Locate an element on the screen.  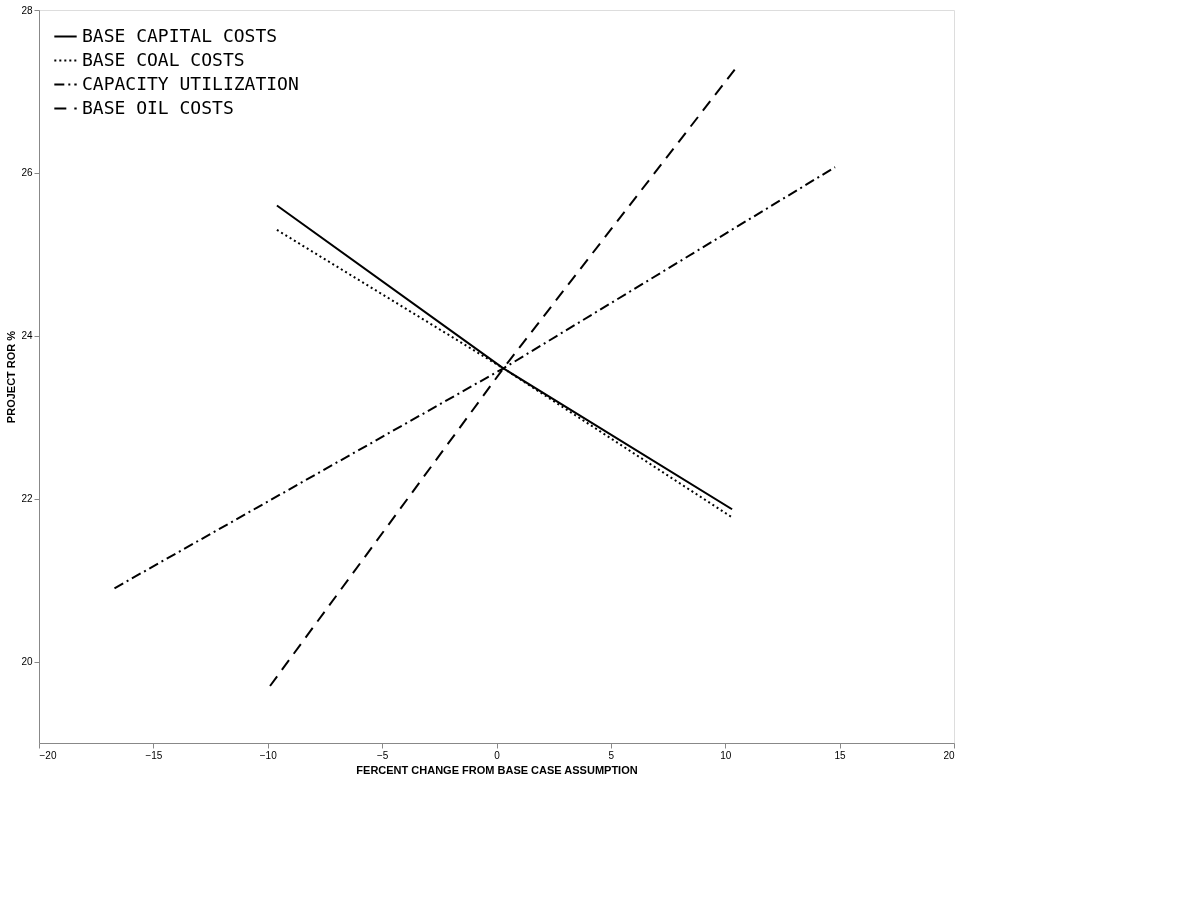
y-tick-label: 28 is located at coordinates (27, 10).